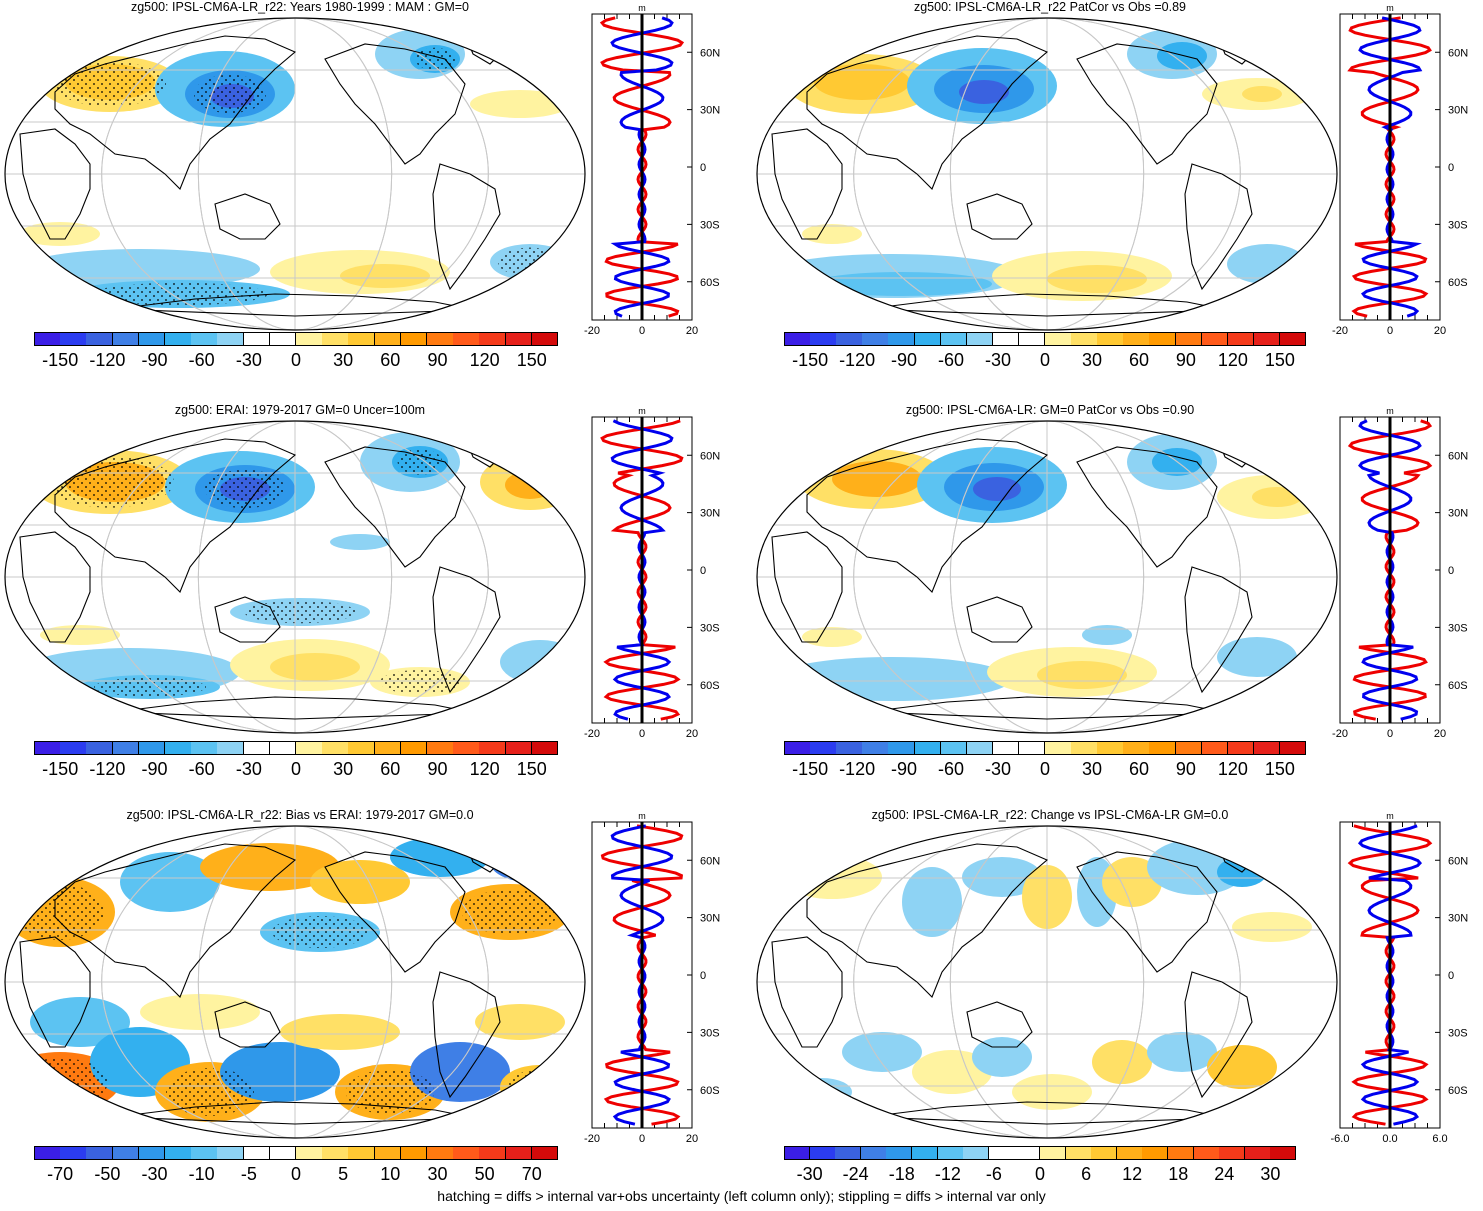  What do you see at coordinates (60, 769) in the screenshot?
I see `colorbar-label: -150` at bounding box center [60, 769].